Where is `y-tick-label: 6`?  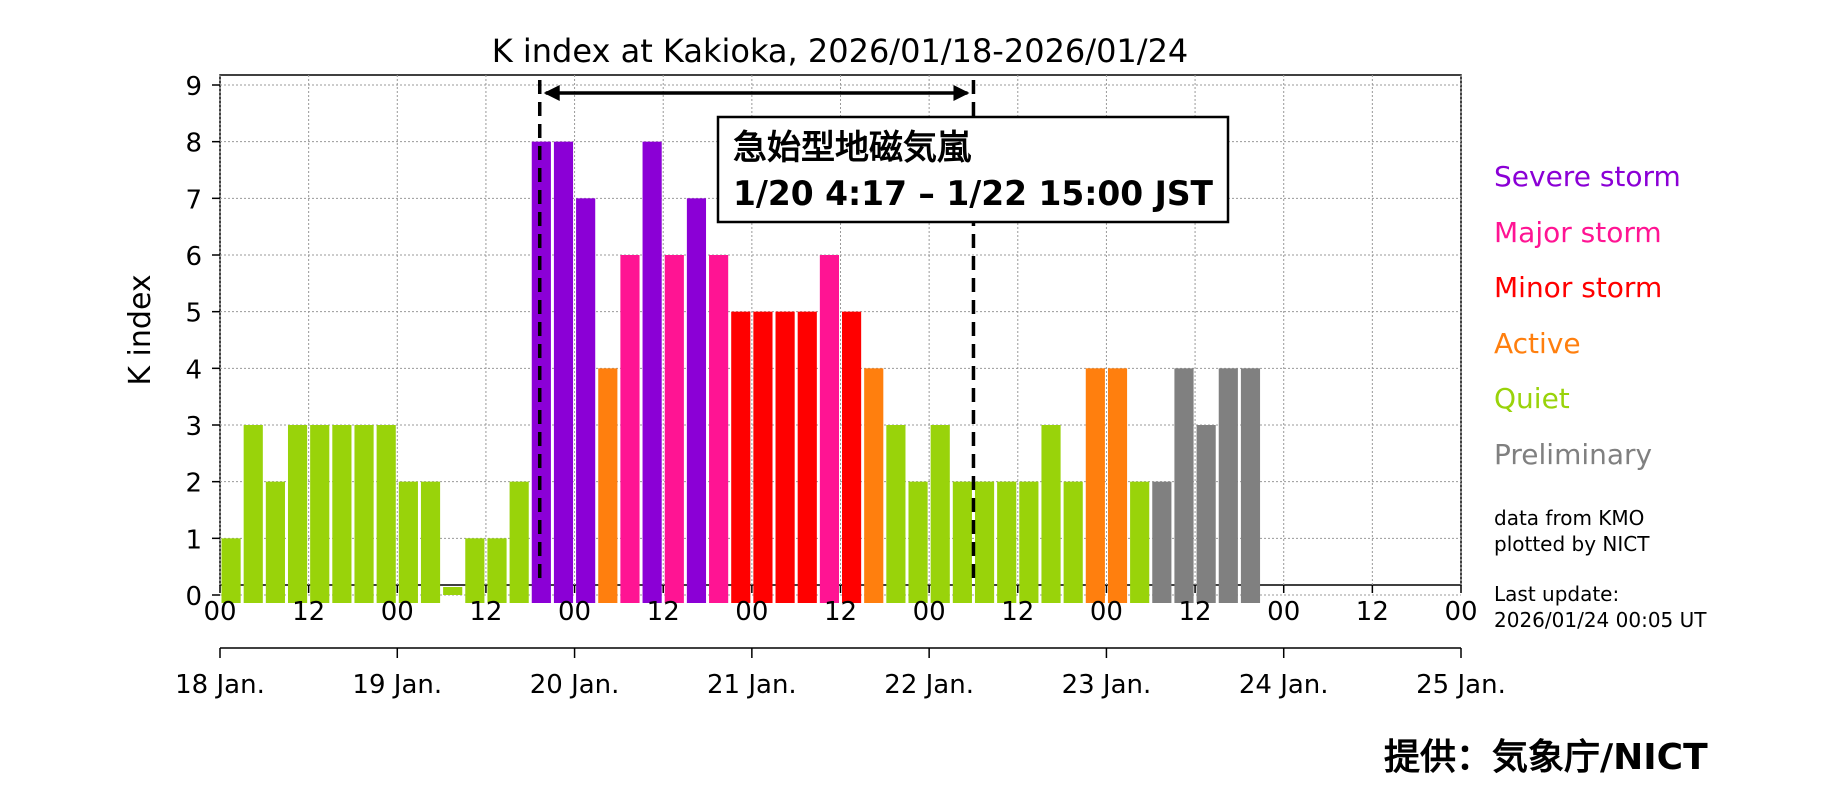 y-tick-label: 6 is located at coordinates (193, 257).